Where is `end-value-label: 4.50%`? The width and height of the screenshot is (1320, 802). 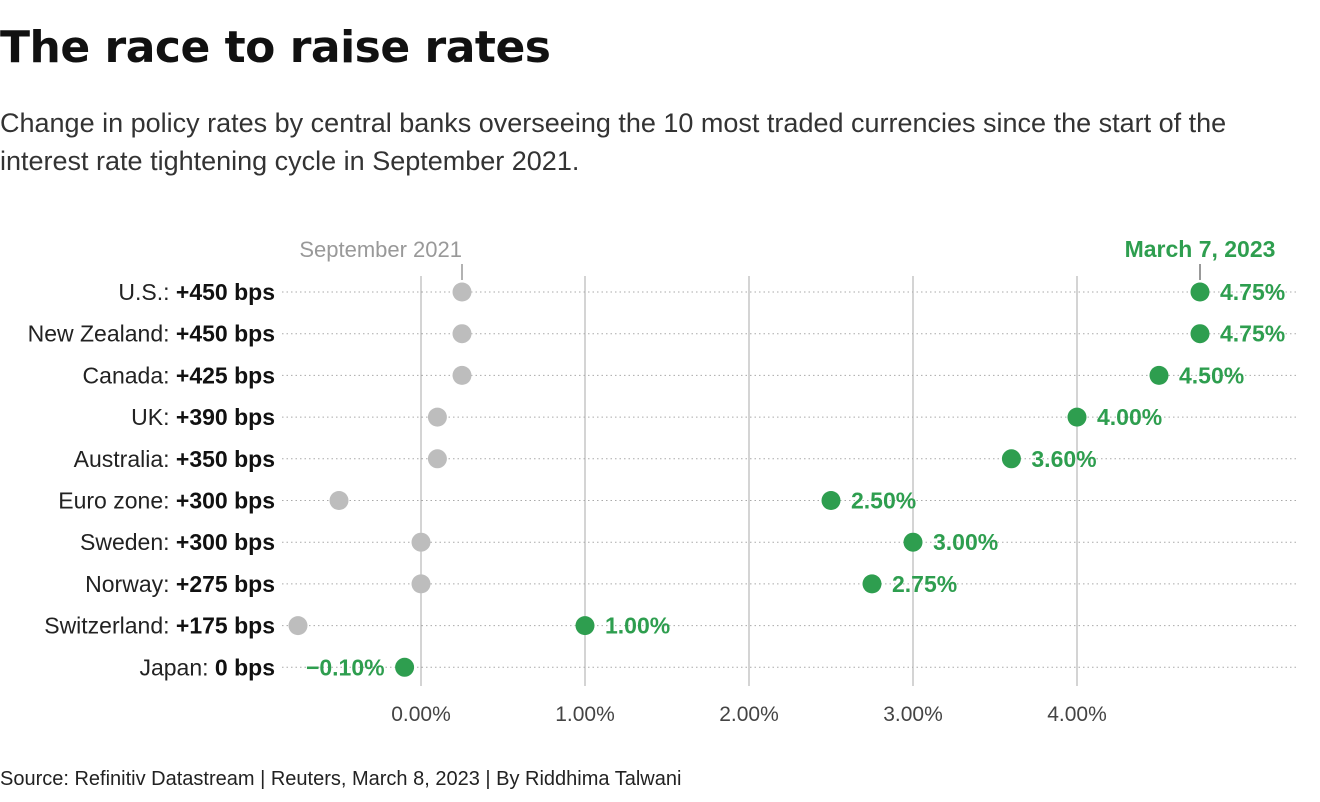 end-value-label: 4.50% is located at coordinates (1211, 375).